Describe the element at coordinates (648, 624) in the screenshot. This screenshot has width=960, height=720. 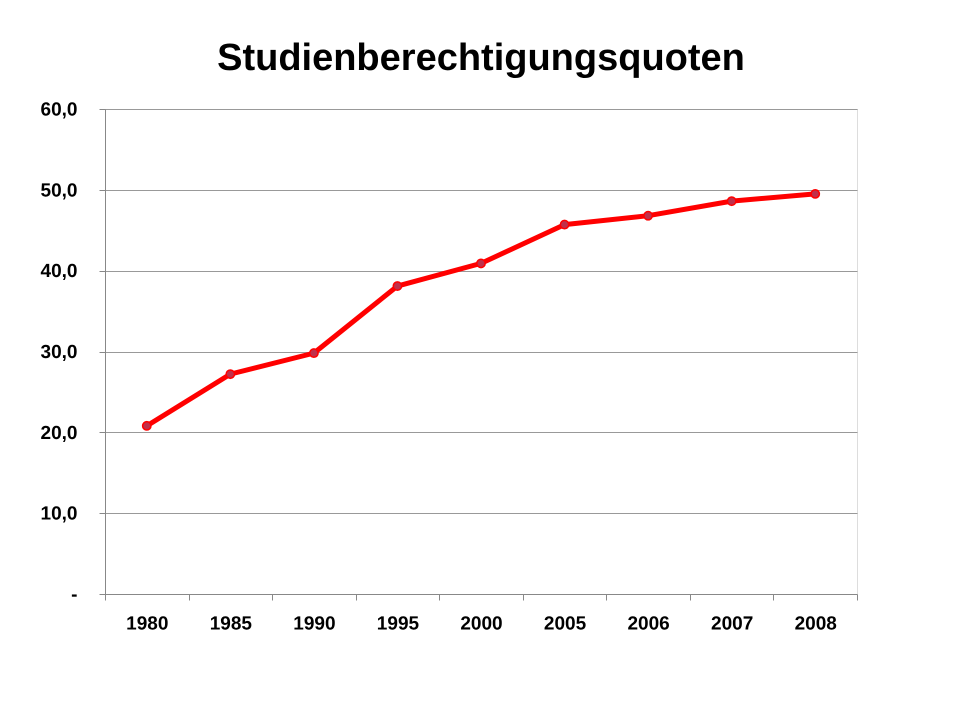
I see `x-tick-label: 2006` at that location.